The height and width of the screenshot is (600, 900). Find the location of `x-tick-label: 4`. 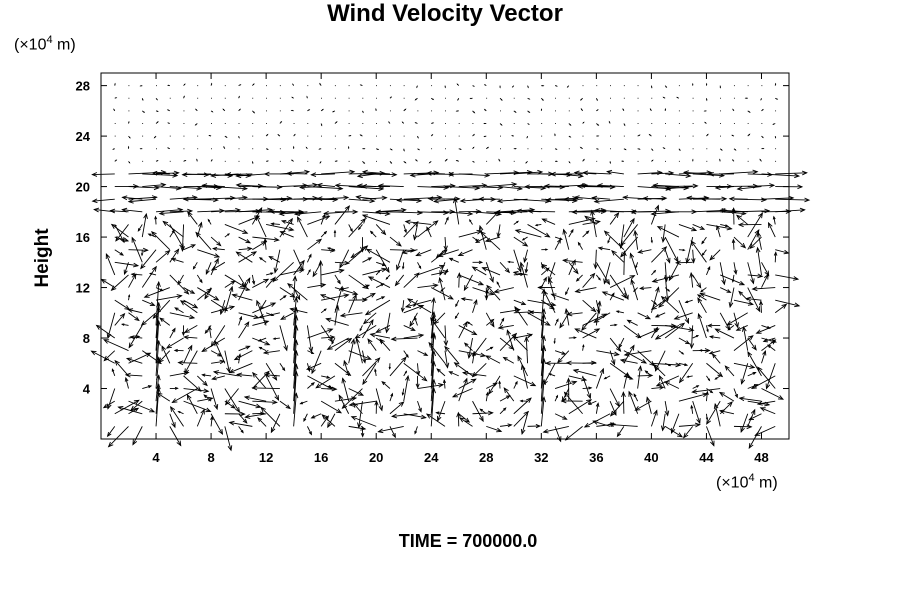

x-tick-label: 4 is located at coordinates (156, 457).